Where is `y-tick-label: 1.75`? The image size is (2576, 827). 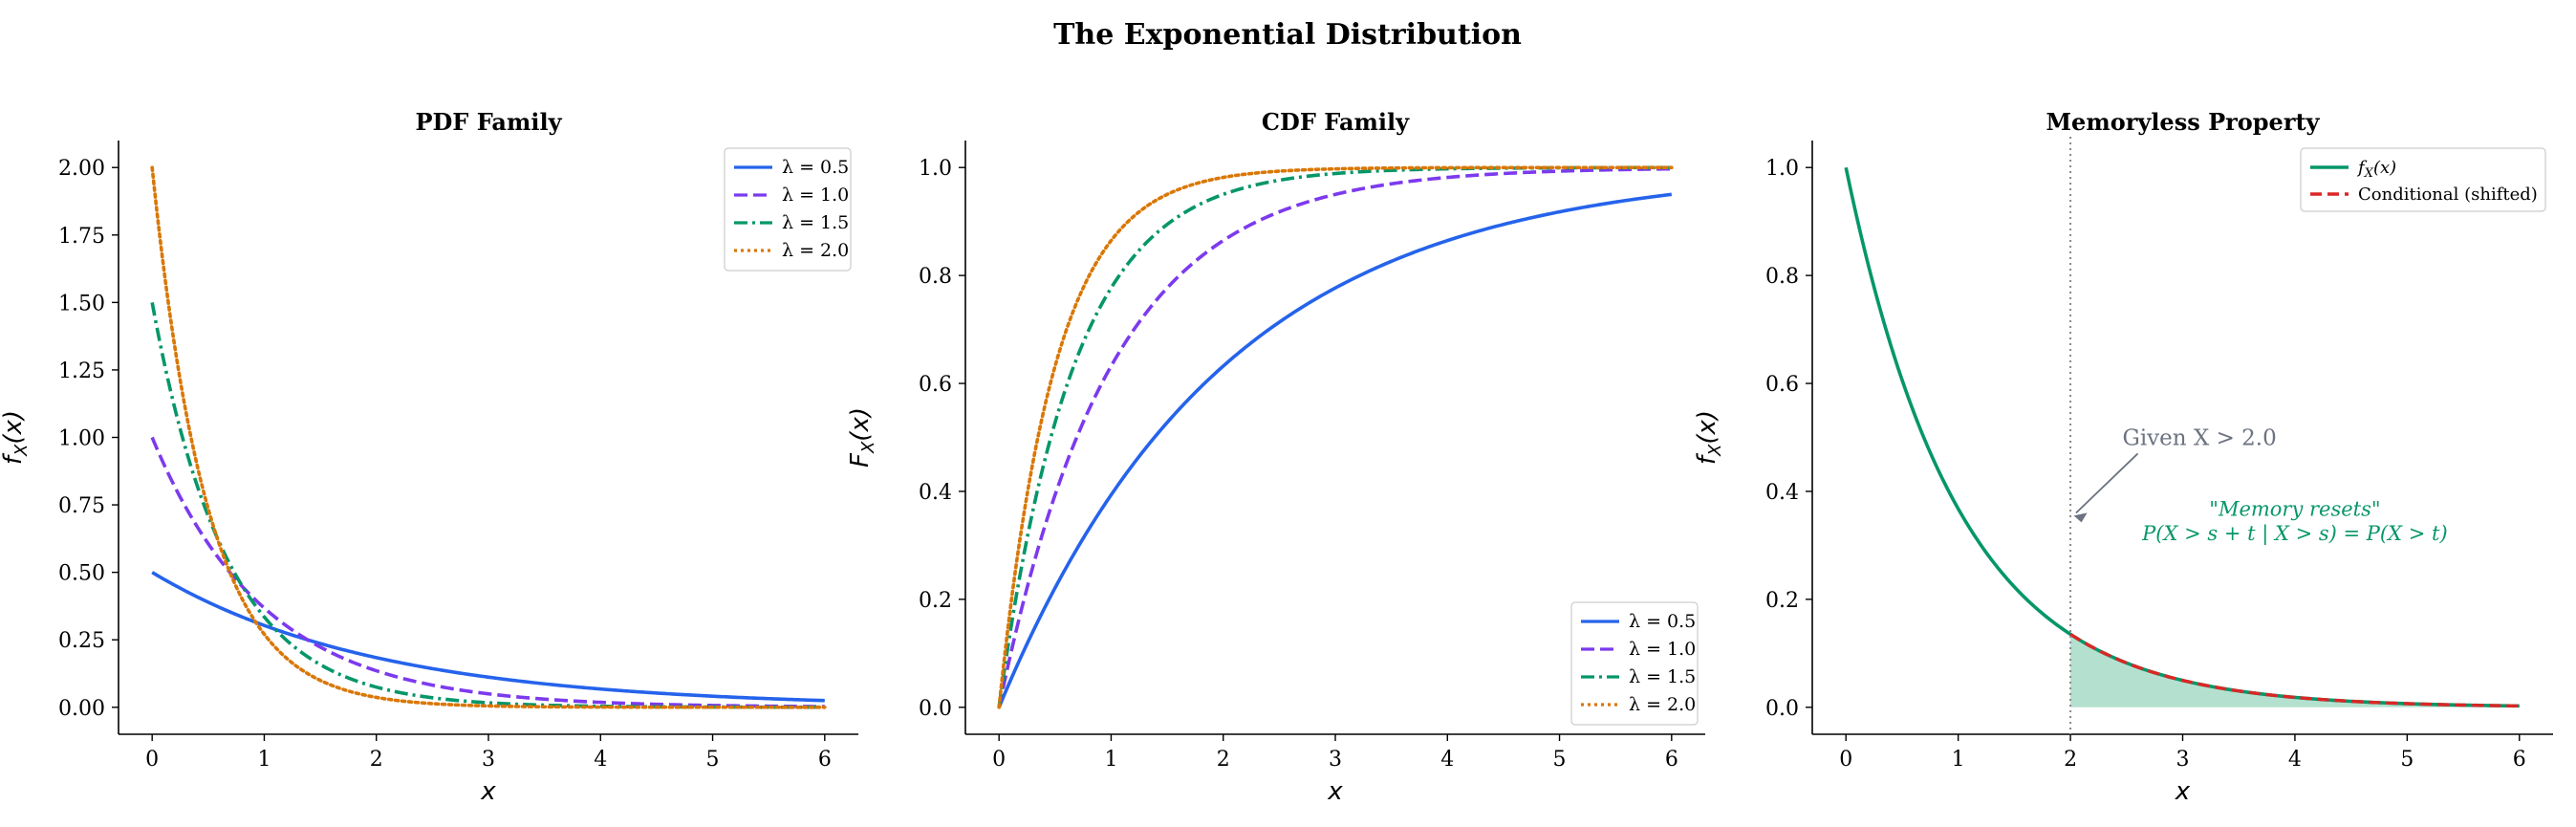 y-tick-label: 1.75 is located at coordinates (81, 237).